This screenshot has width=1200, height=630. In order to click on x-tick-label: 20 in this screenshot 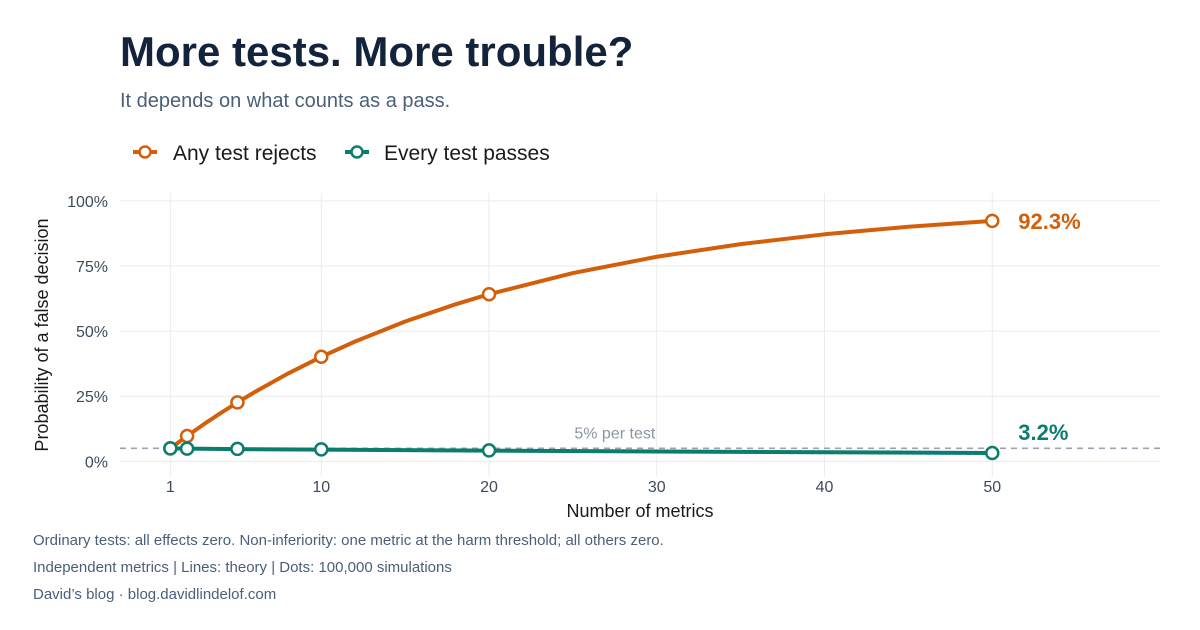, I will do `click(489, 487)`.